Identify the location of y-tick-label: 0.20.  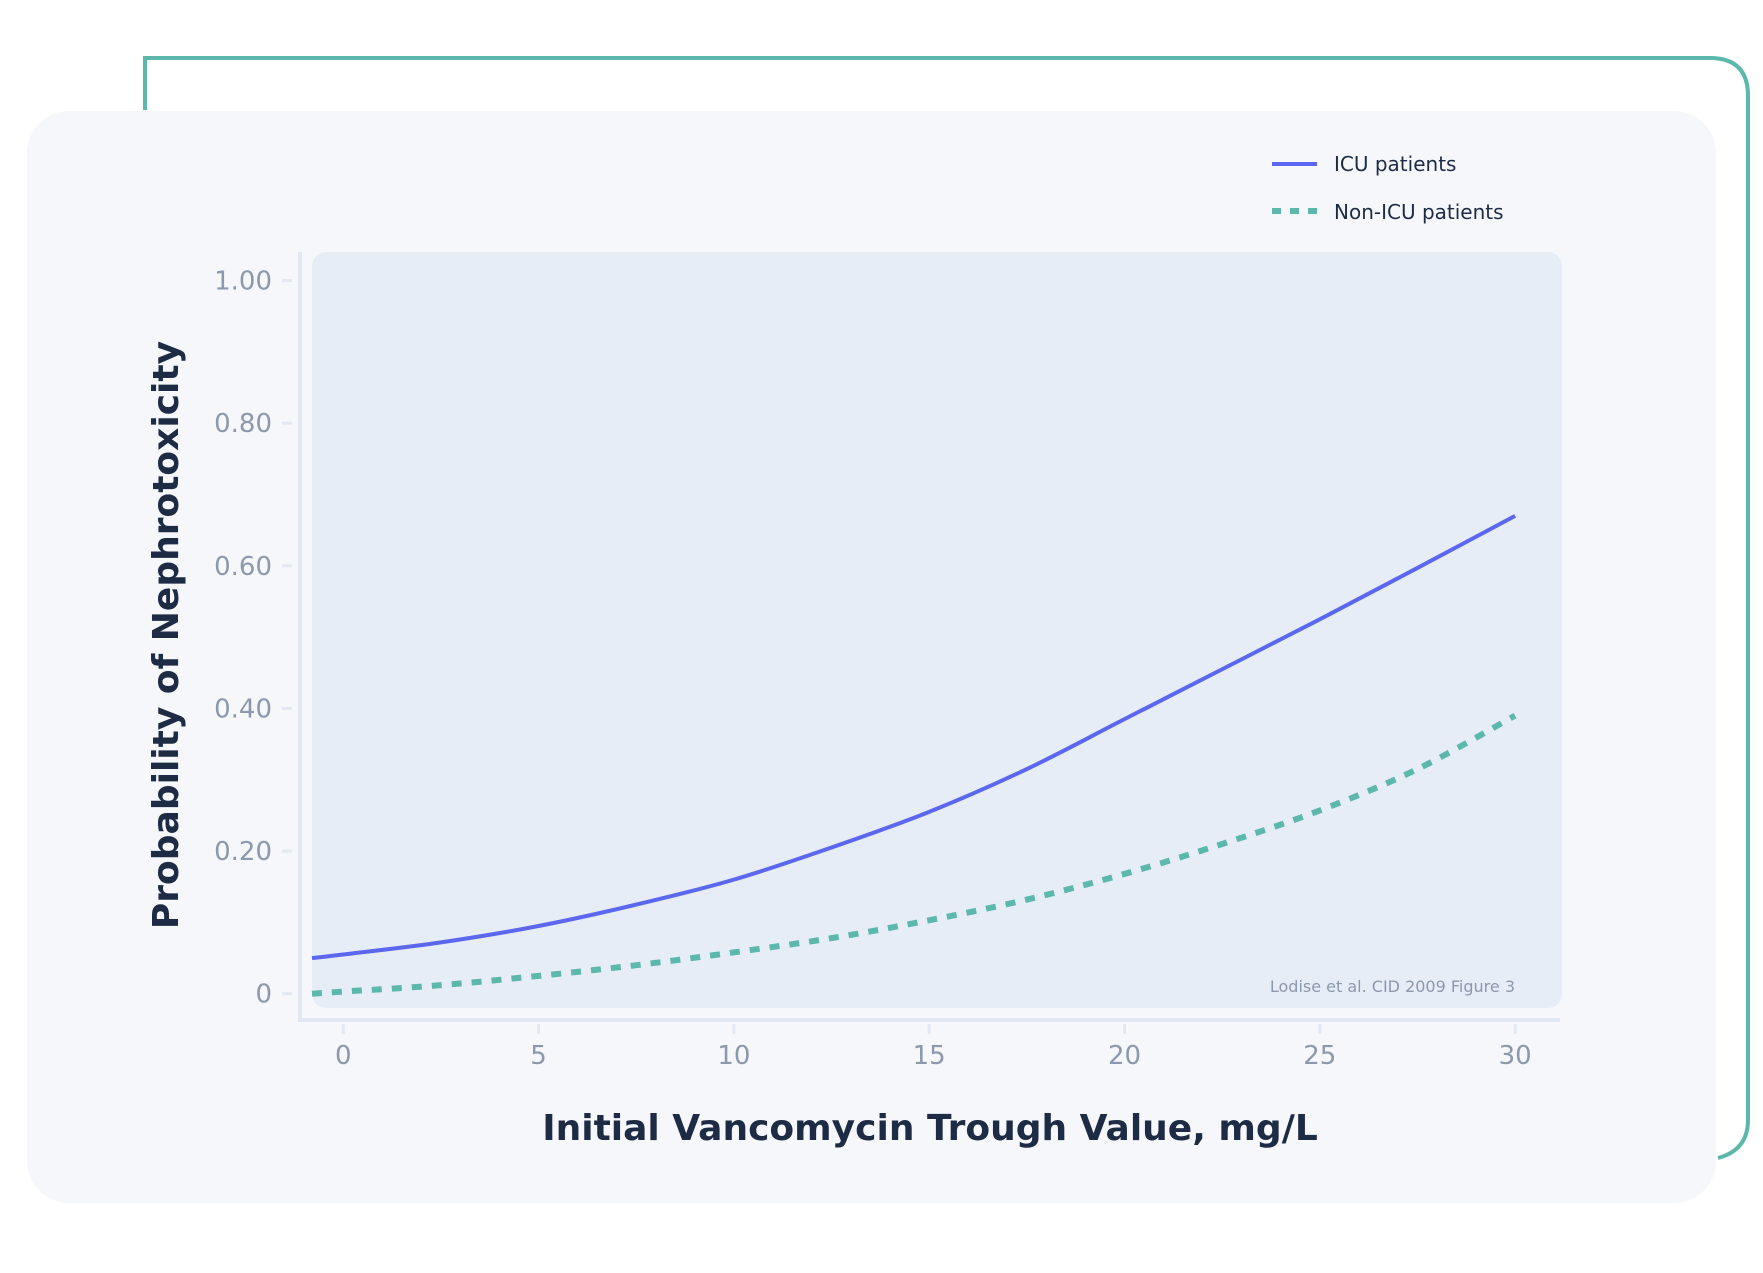
(243, 852).